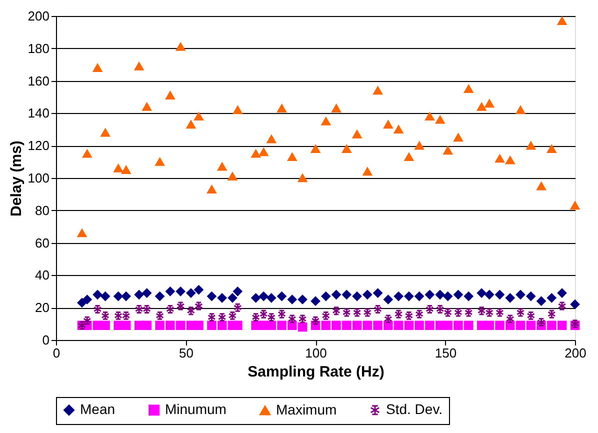 The image size is (598, 433). Describe the element at coordinates (16, 178) in the screenshot. I see `y-axis-title: Delay (ms)` at that location.